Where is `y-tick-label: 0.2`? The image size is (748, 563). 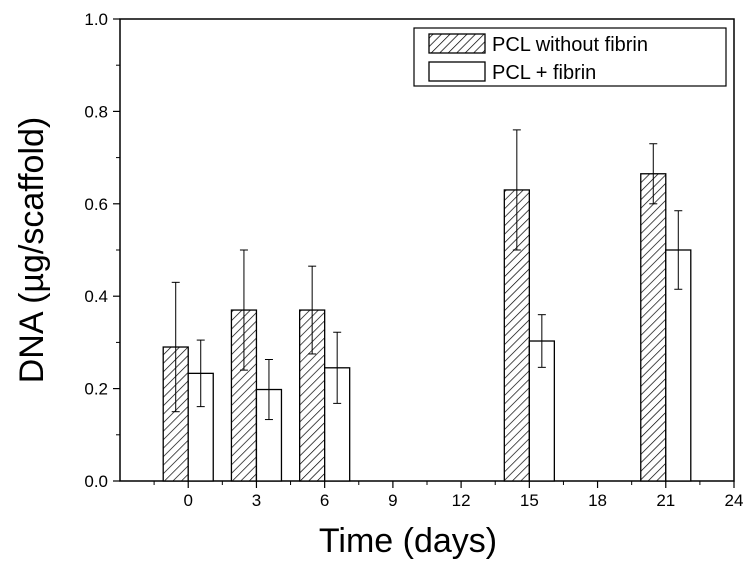 y-tick-label: 0.2 is located at coordinates (96, 389).